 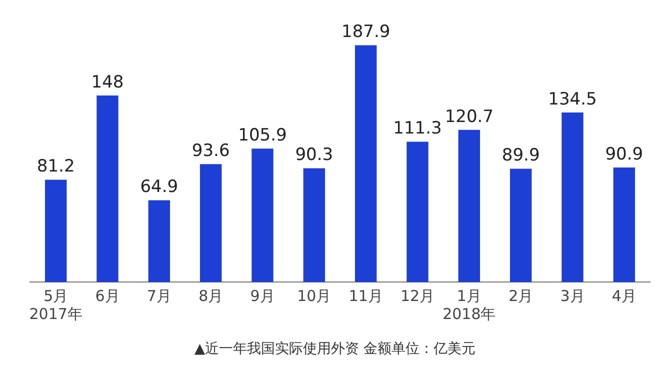 I want to click on x-tick-label: 3月, so click(x=572, y=295).